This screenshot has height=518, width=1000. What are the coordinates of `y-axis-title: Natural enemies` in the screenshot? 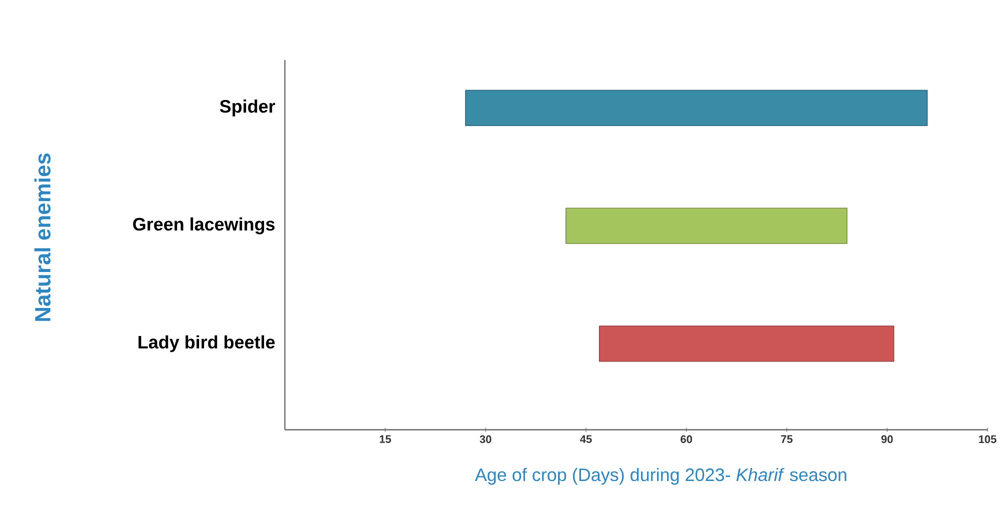 It's located at (42, 238).